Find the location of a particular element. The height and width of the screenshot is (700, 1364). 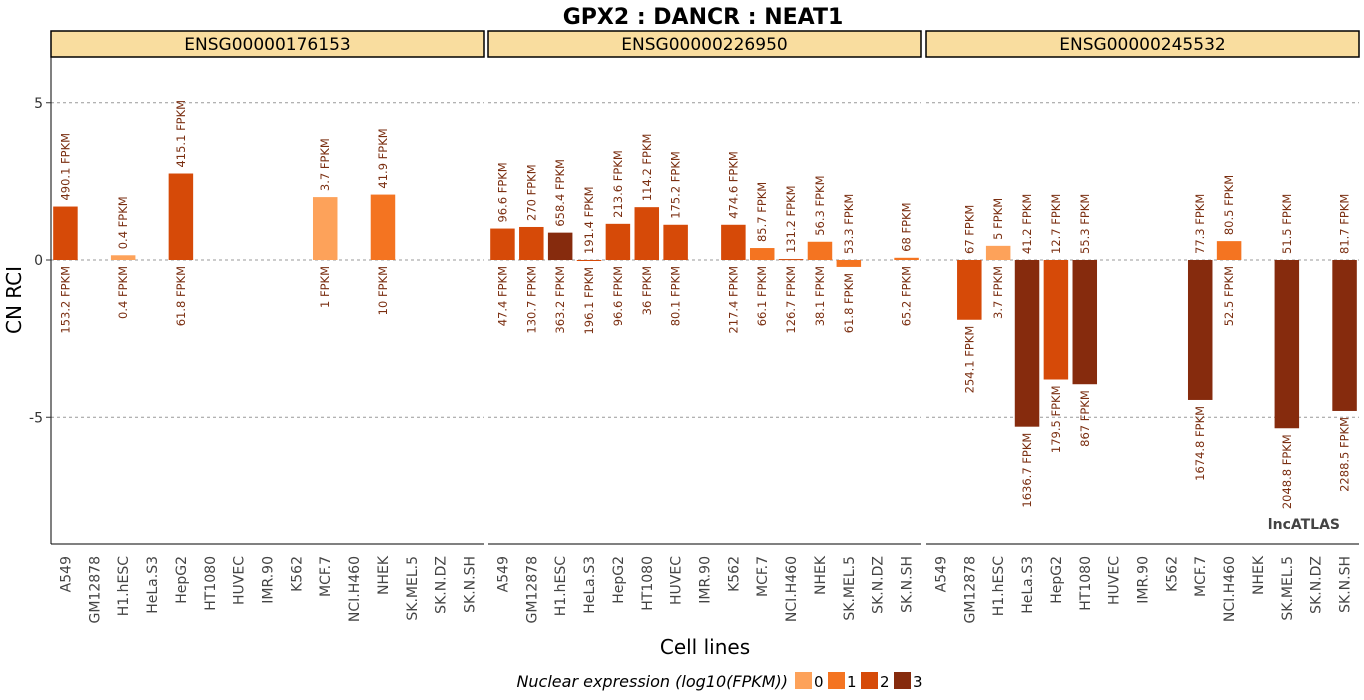

bar-bottom-label: 196.1 FPKM is located at coordinates (589, 301).